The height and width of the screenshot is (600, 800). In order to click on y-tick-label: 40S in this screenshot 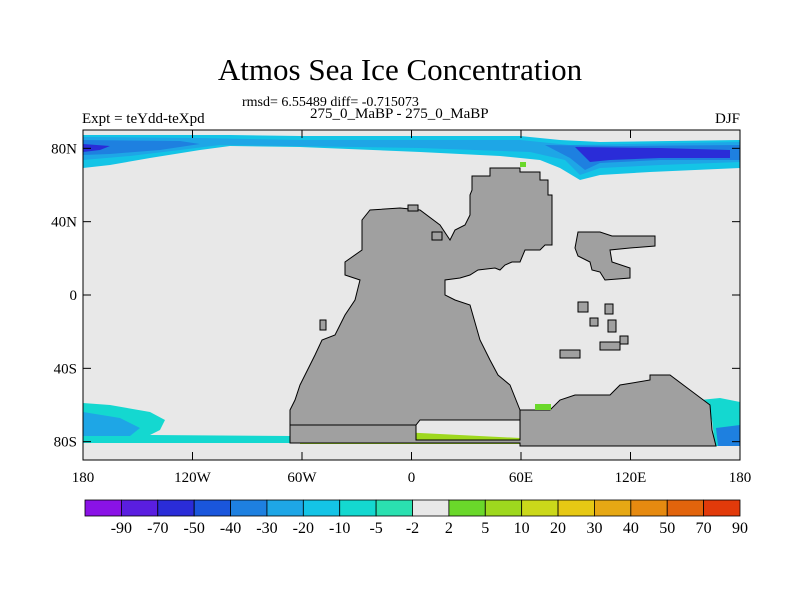, I will do `click(65, 369)`.